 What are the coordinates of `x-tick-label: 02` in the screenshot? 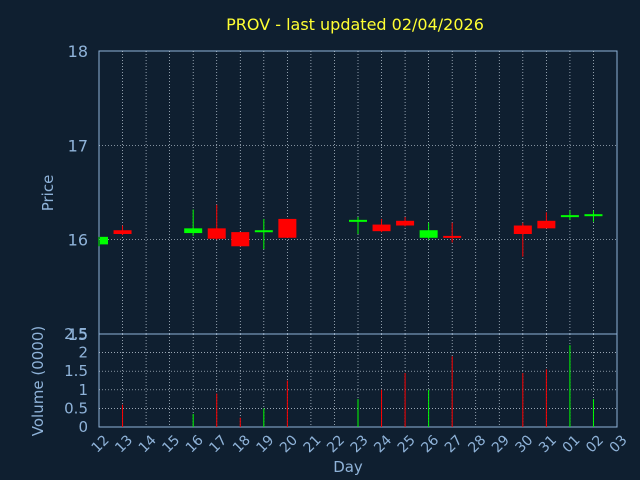 It's located at (595, 444).